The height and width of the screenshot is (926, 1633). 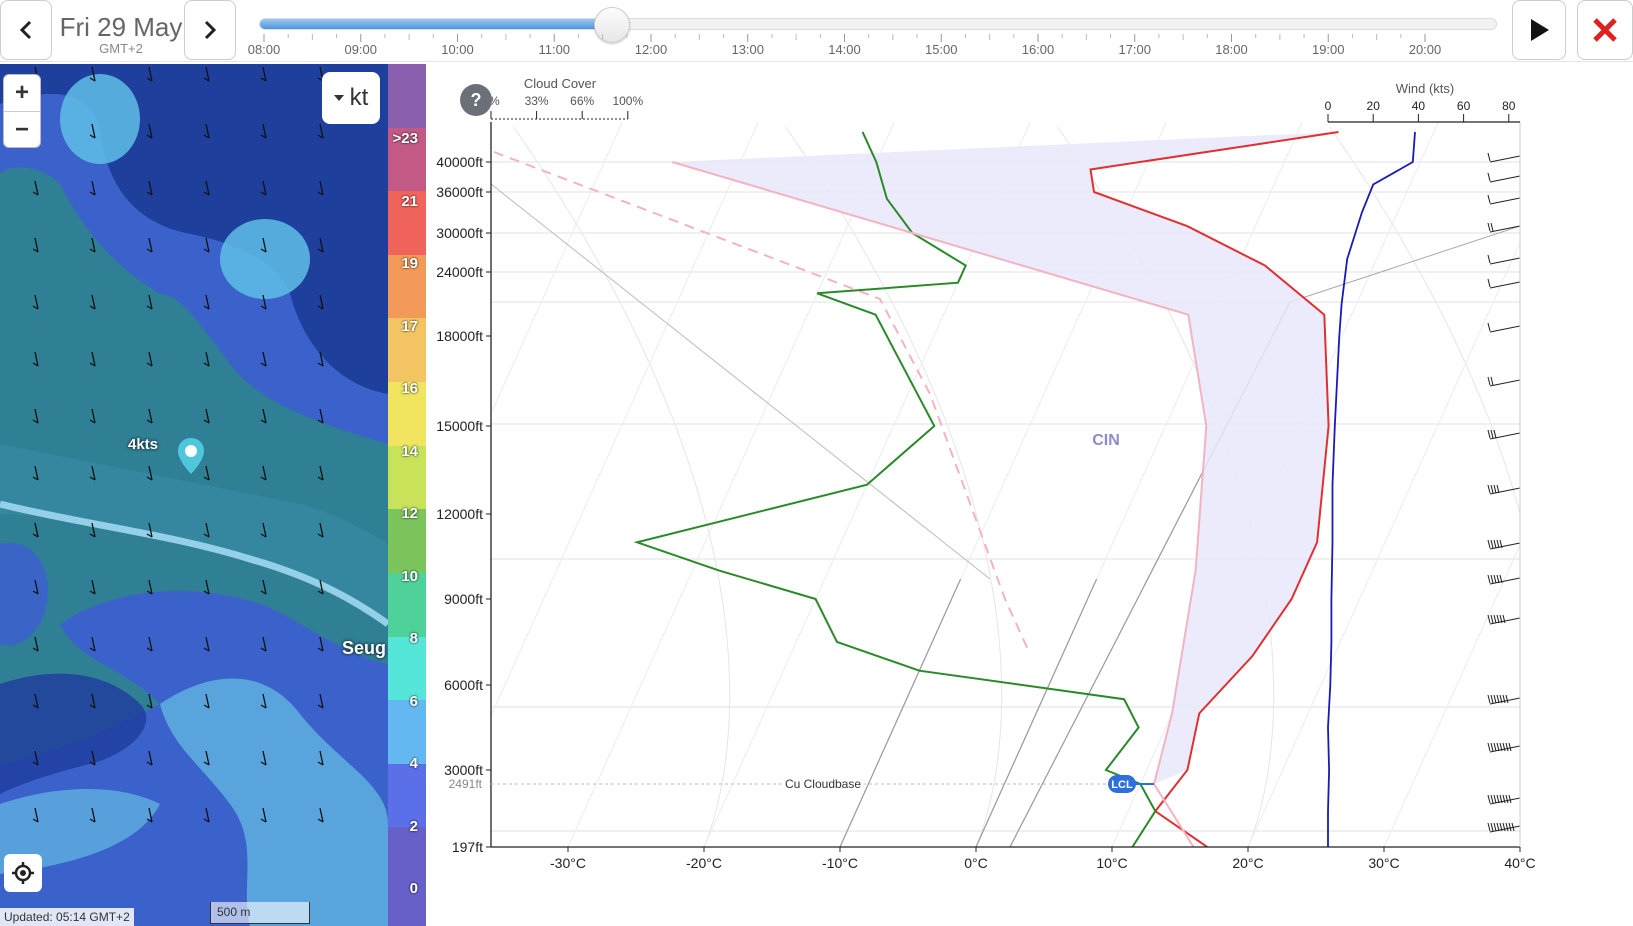 I want to click on location-pin-icon, so click(x=191, y=456).